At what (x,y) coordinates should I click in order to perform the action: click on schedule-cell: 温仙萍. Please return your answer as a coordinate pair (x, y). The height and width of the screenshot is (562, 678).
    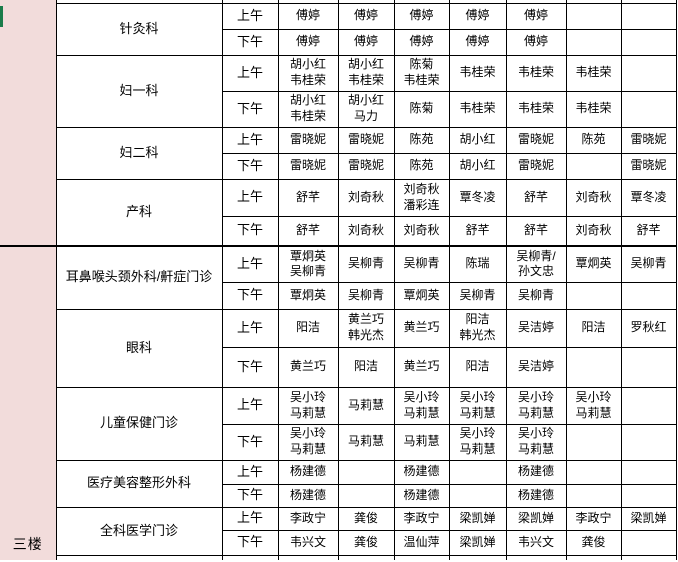
    Looking at the image, I should click on (421, 542).